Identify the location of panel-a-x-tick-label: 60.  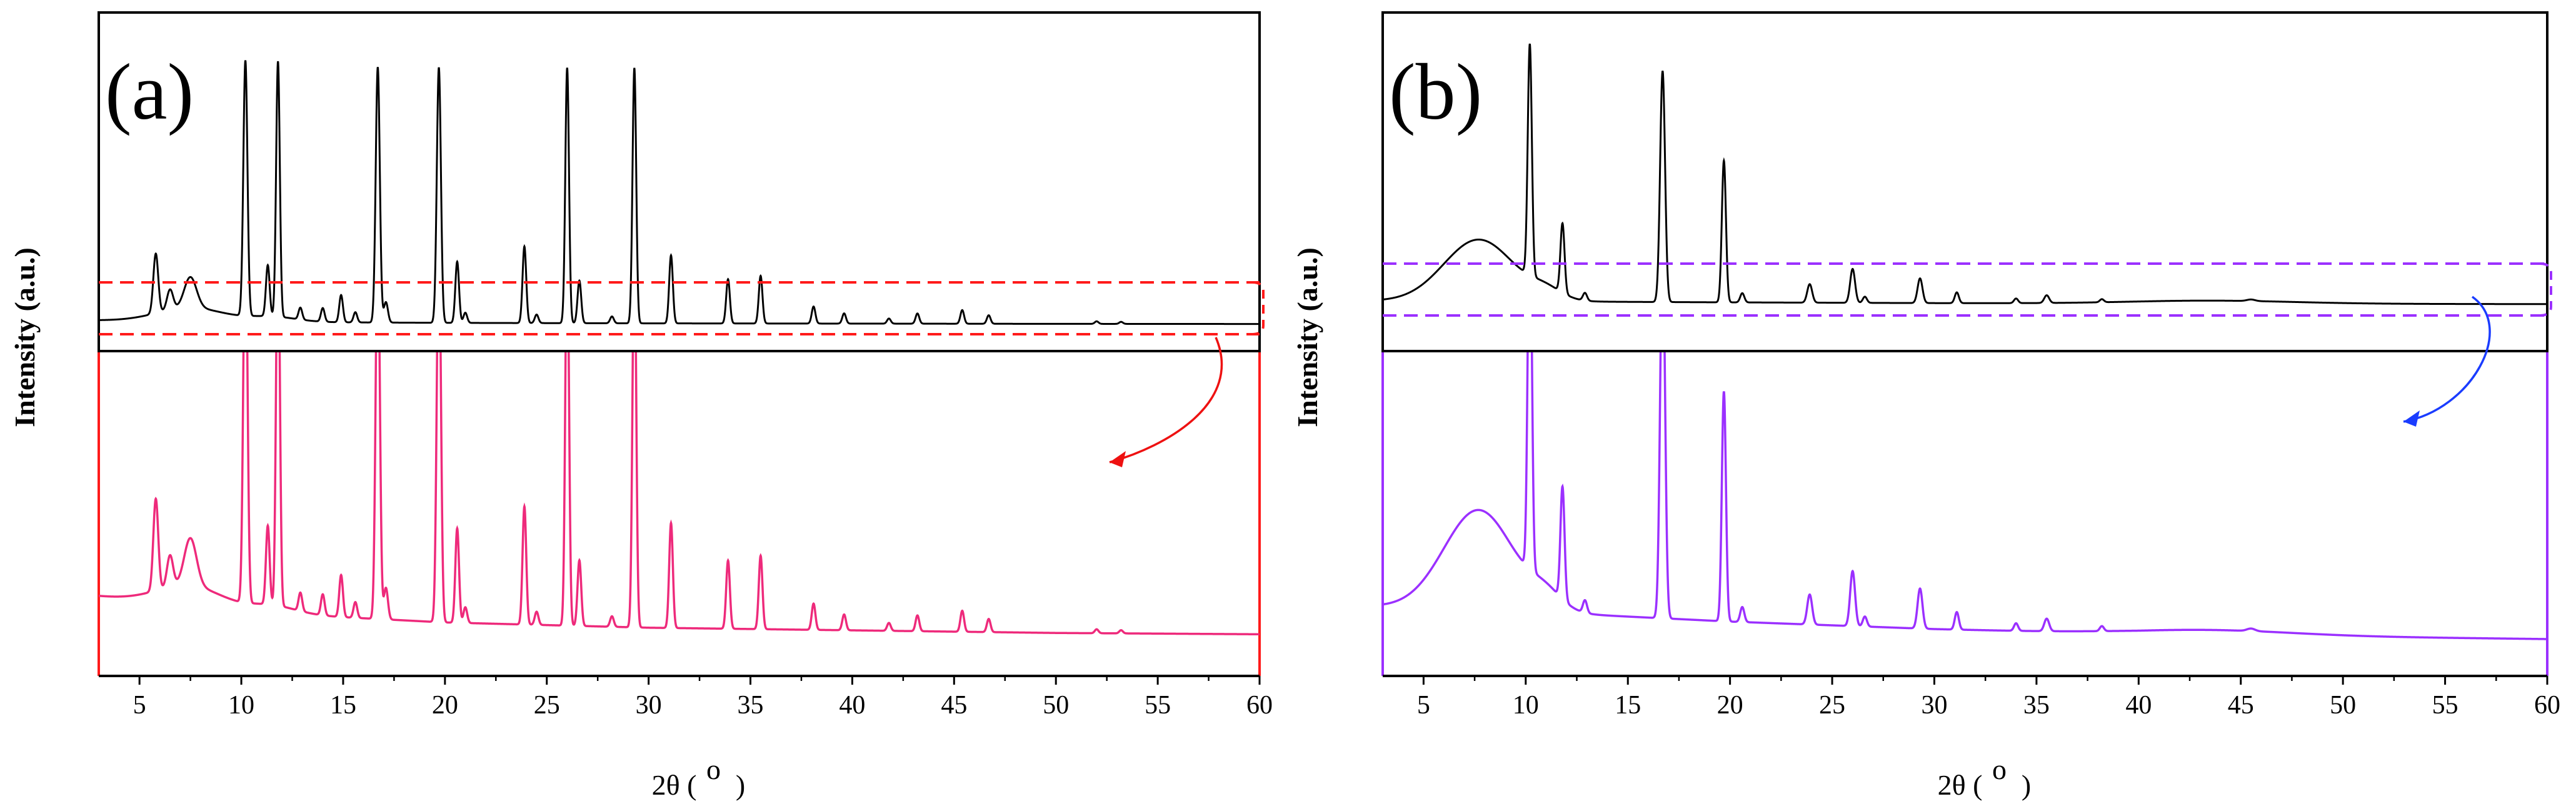
(1259, 705).